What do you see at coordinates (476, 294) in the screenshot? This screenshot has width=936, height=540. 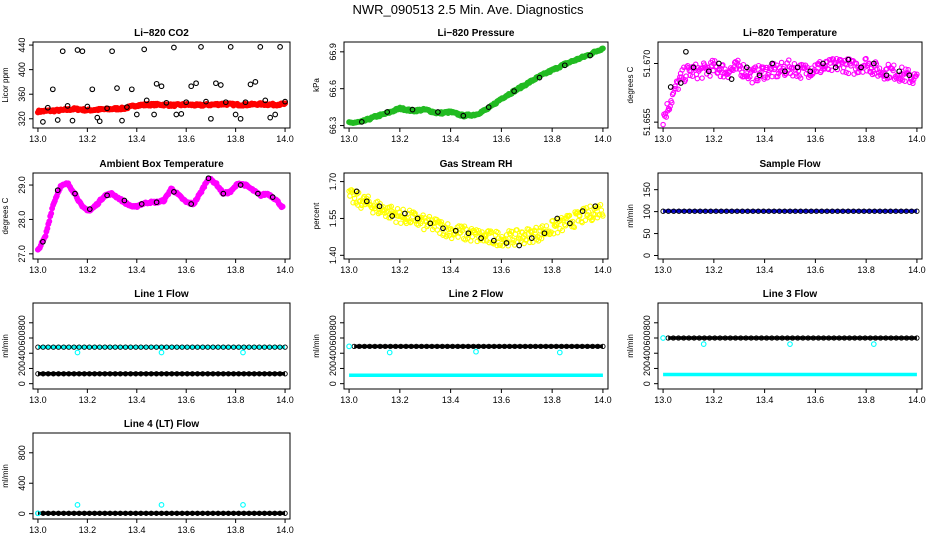 I see `panel-title-line-2-flow: Line 2 Flow` at bounding box center [476, 294].